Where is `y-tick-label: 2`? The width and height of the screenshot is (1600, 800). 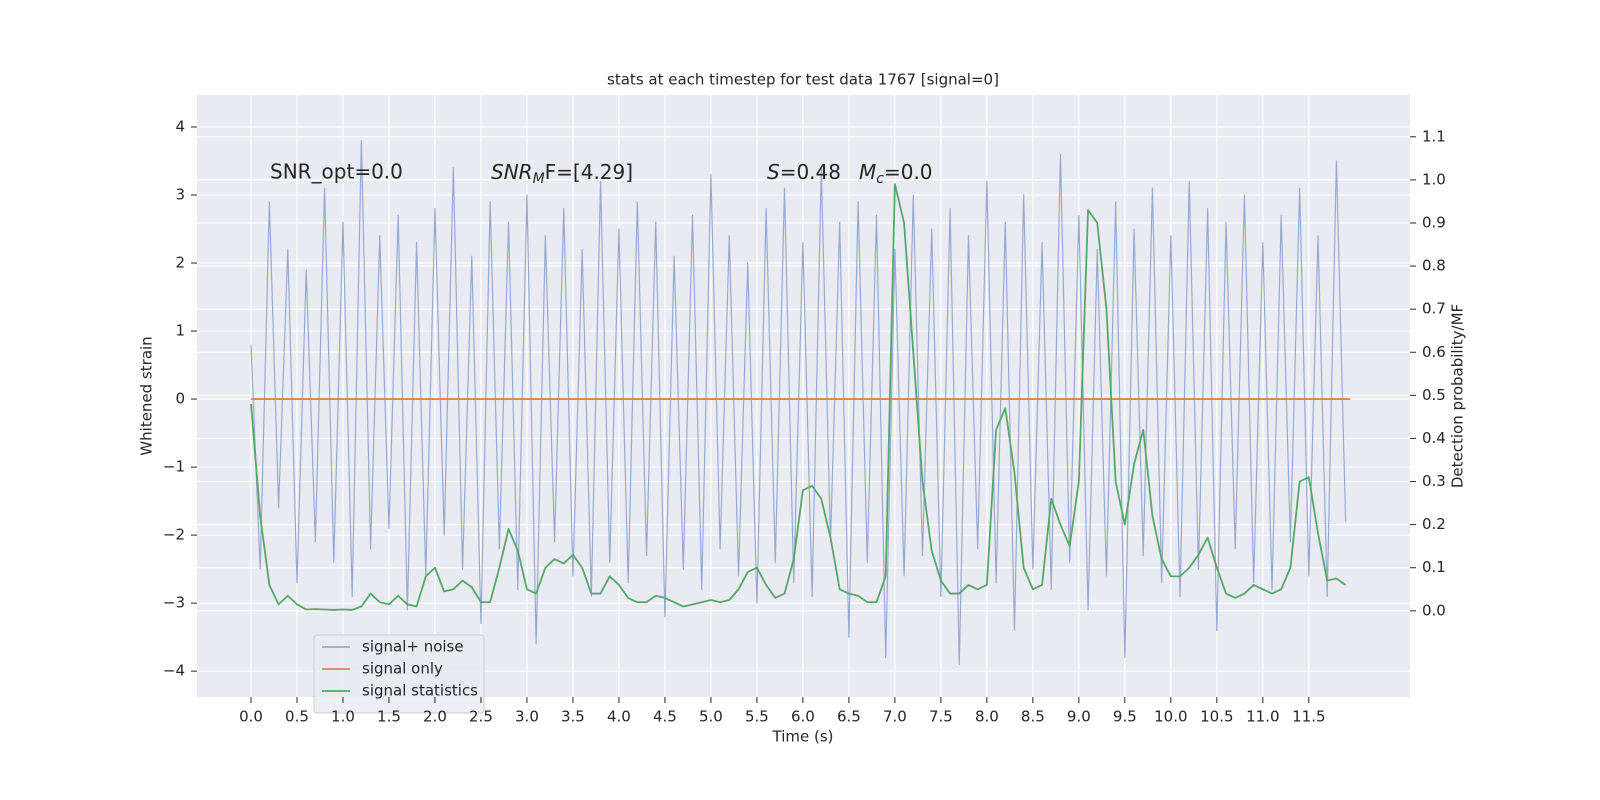
y-tick-label: 2 is located at coordinates (180, 263).